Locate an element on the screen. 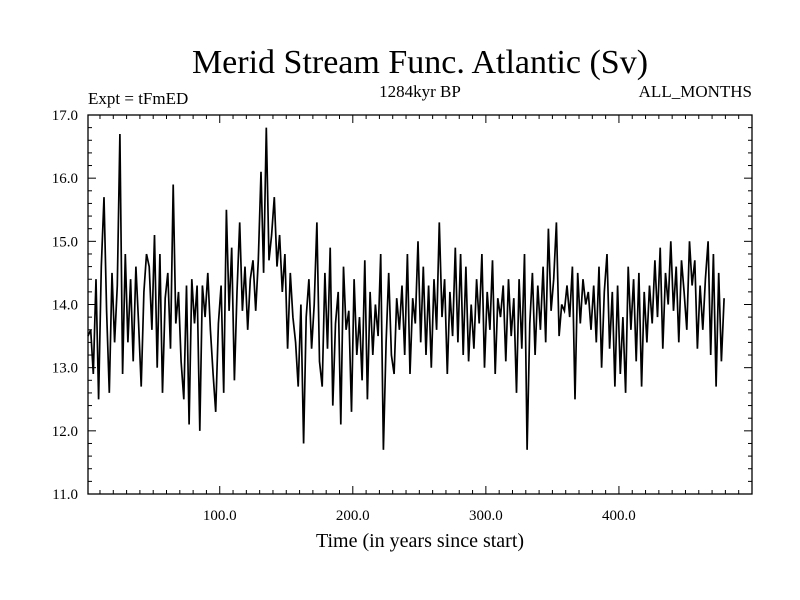 This screenshot has width=800, height=600. y-tick-label: 13.0 is located at coordinates (65, 369).